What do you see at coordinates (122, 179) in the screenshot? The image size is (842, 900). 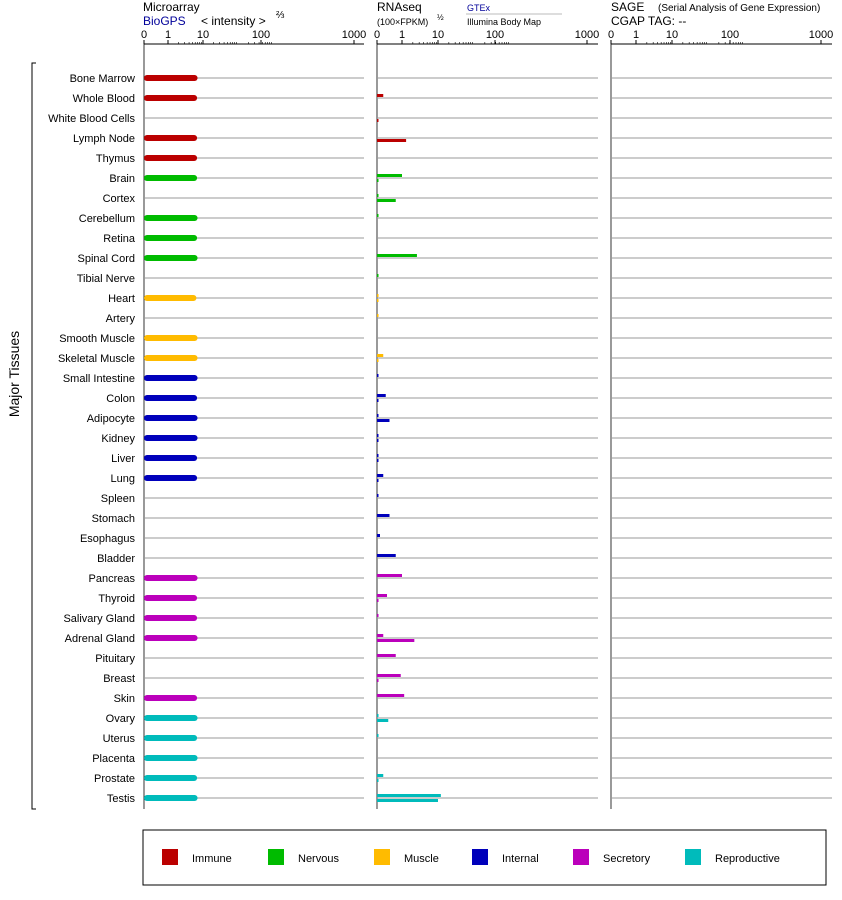 I see `tissue-label: Brain` at bounding box center [122, 179].